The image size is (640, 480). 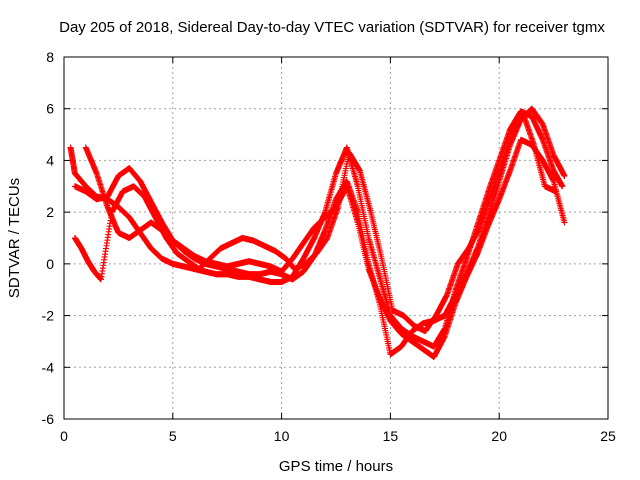 I want to click on x-tick-label: 0, so click(x=64, y=436).